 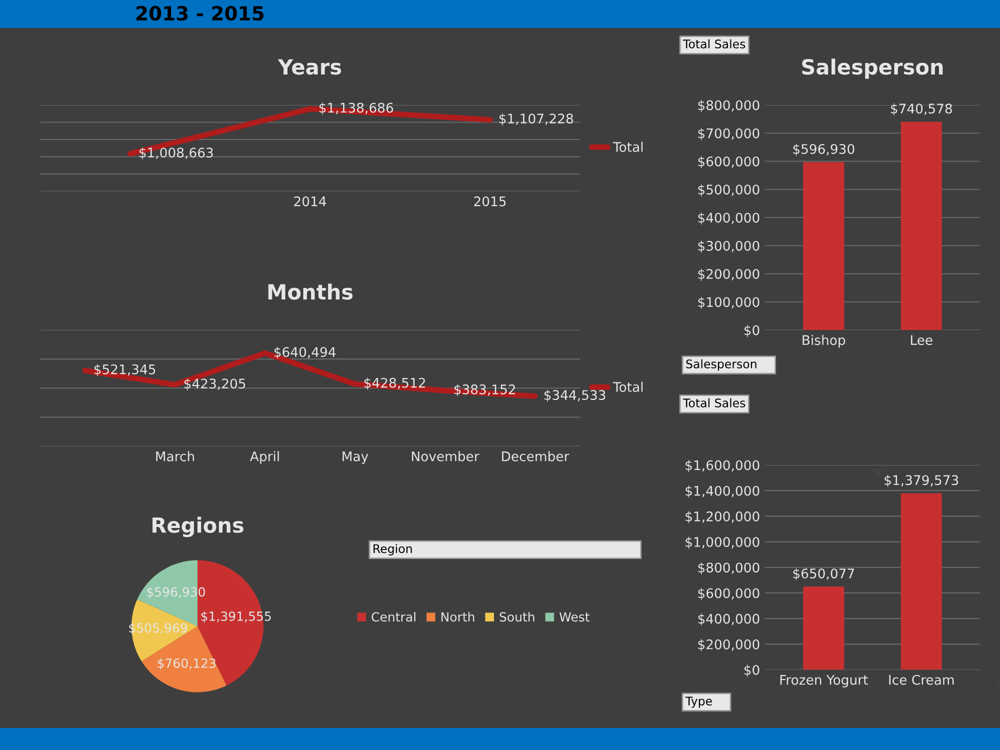 I want to click on data-label: $521,345, so click(x=125, y=370).